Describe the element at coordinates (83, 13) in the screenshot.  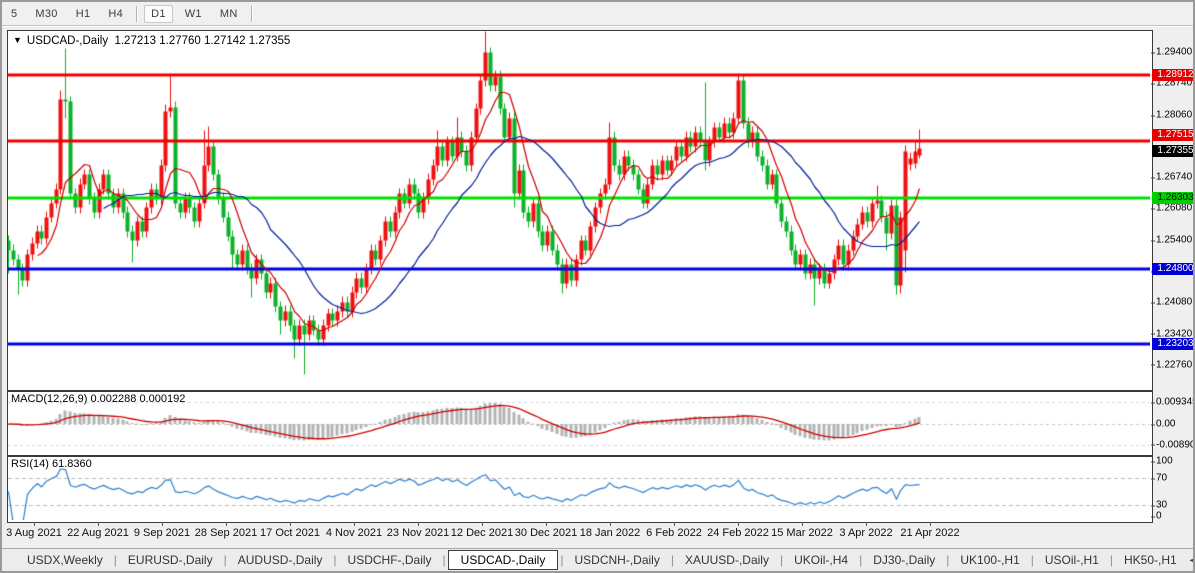
I see `timeframe-button-h1: H1` at that location.